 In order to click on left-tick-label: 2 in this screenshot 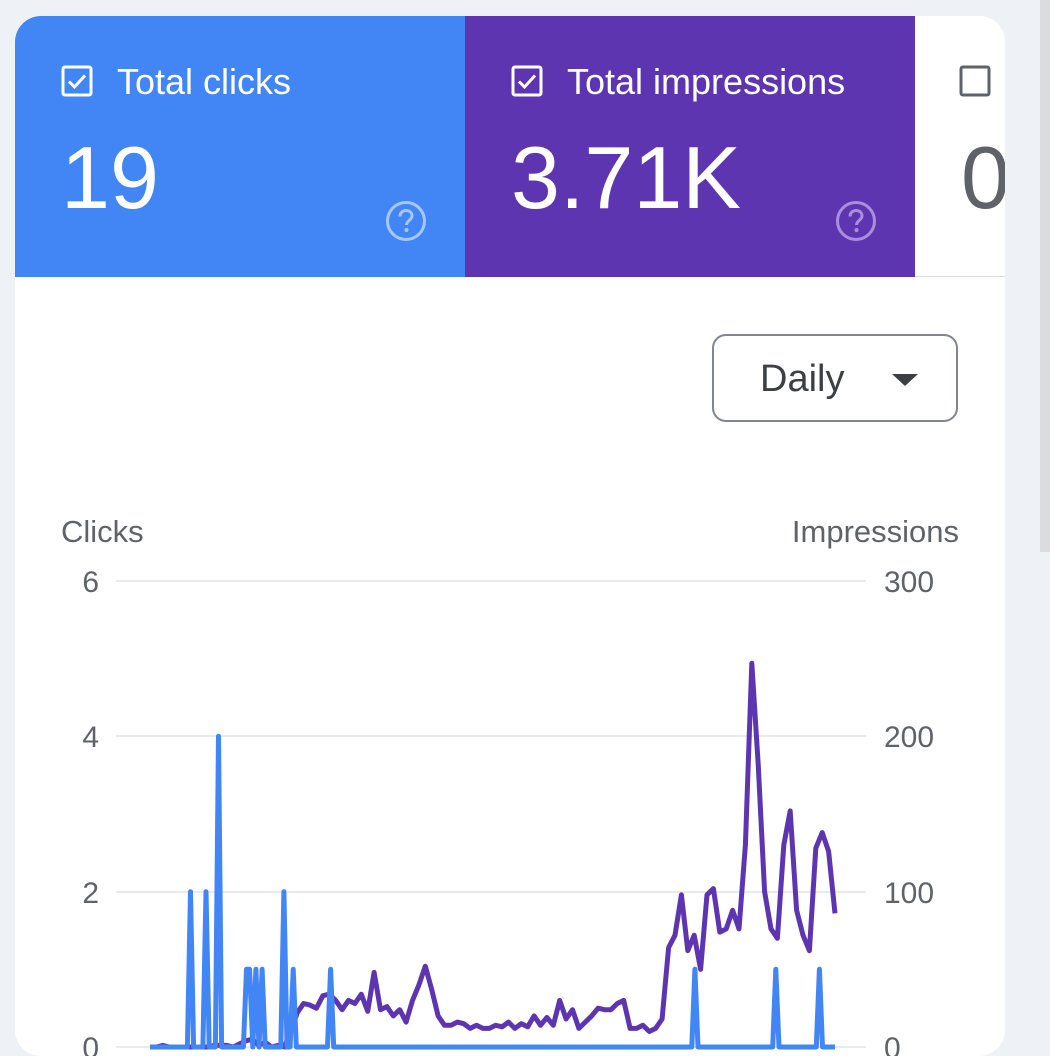, I will do `click(90, 893)`.